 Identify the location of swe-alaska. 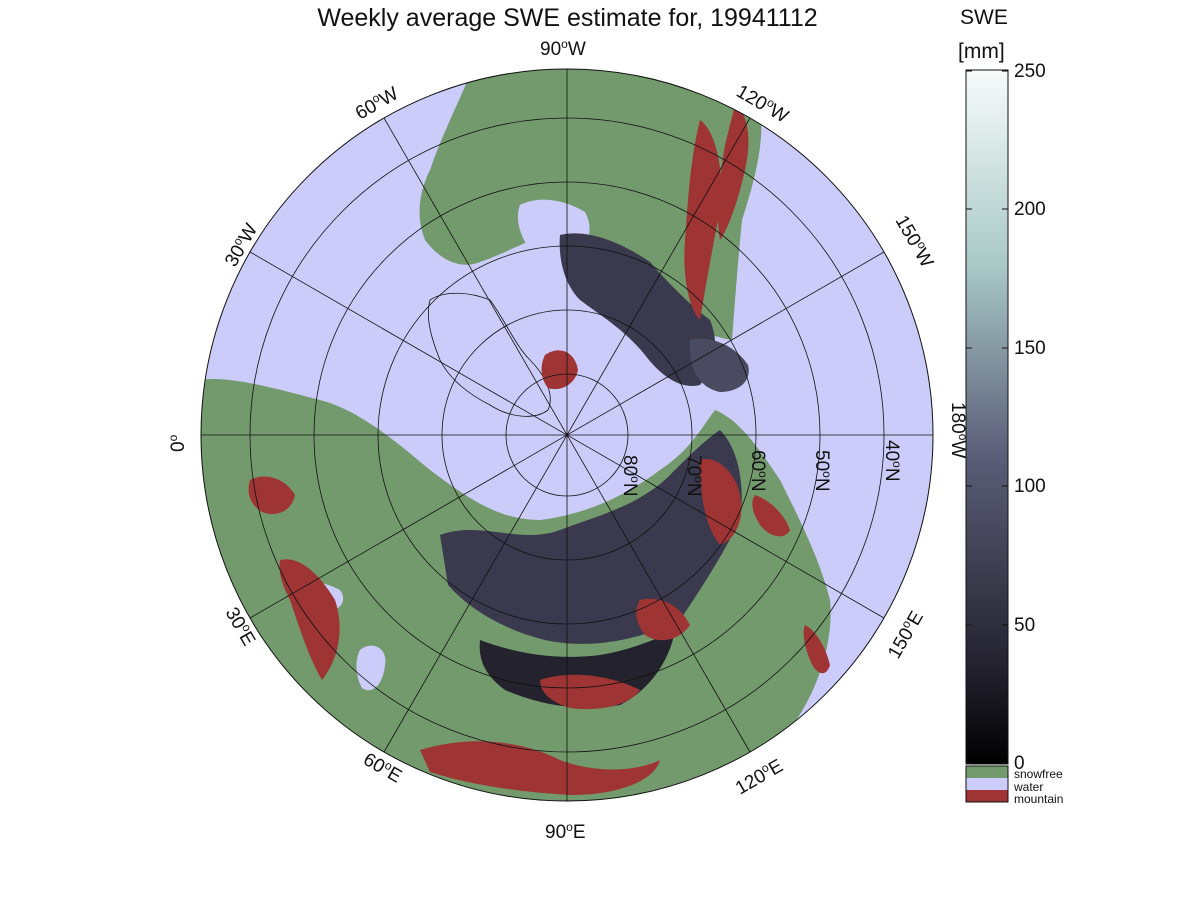
(719, 365).